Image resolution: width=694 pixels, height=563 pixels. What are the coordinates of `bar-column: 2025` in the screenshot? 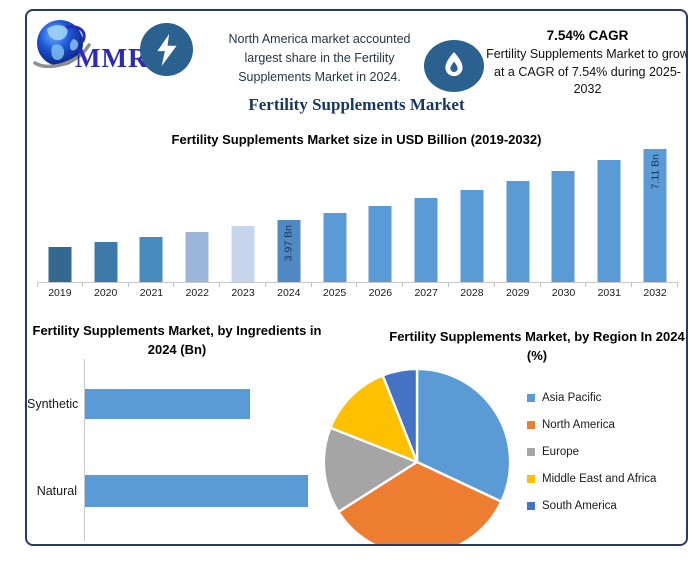 It's located at (335, 224).